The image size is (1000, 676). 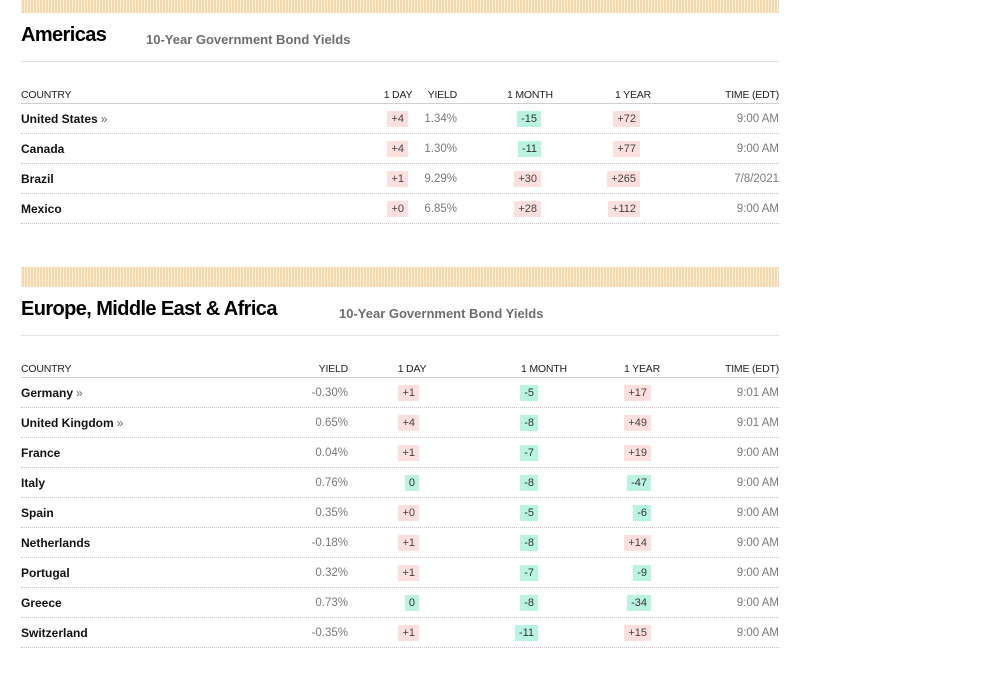 I want to click on table-row: Switzerland -0.35% +1 -11 +15 9:00 AM, so click(x=400, y=633).